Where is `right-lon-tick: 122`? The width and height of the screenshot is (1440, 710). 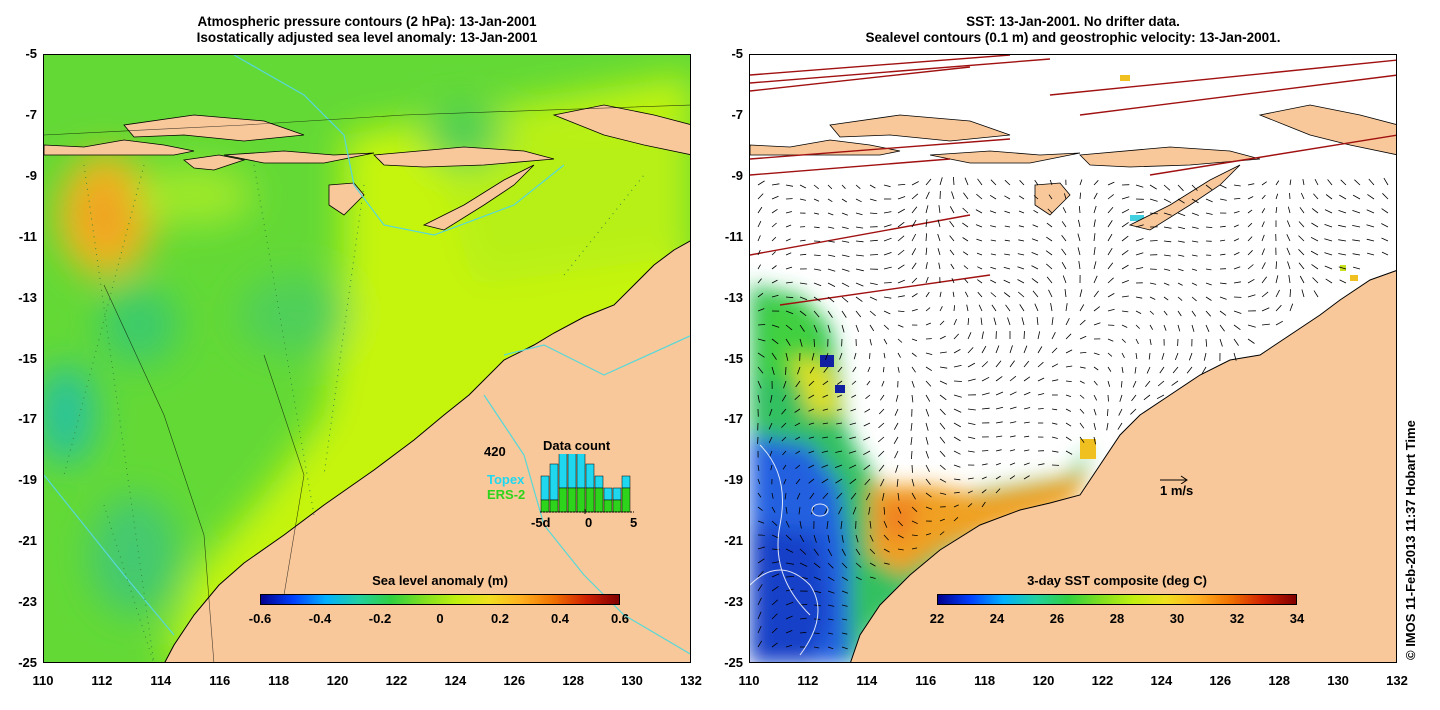
right-lon-tick: 122 is located at coordinates (1102, 680).